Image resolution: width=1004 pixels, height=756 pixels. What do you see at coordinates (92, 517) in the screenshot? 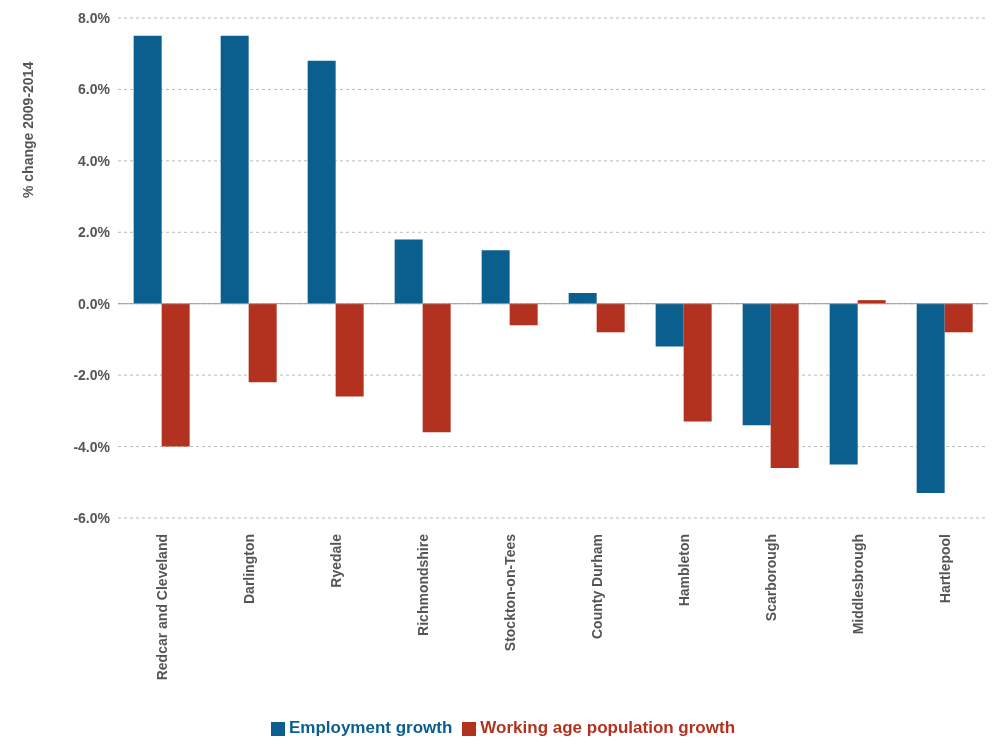
I see `y-tick-label: -6.0%` at bounding box center [92, 517].